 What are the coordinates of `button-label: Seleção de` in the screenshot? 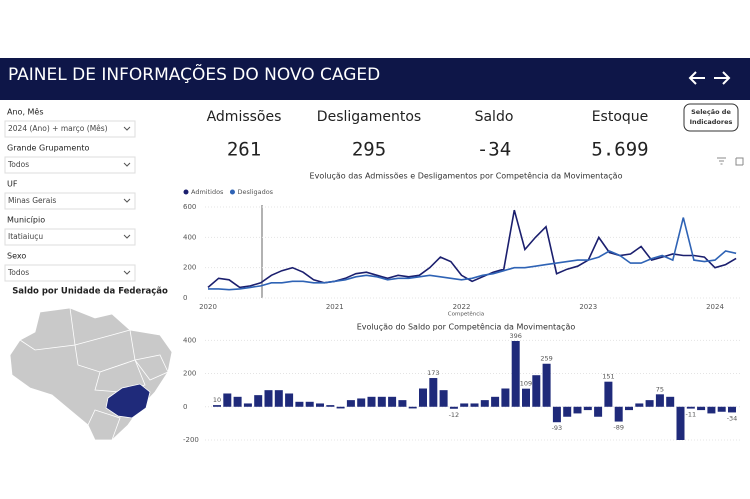 It's located at (711, 112).